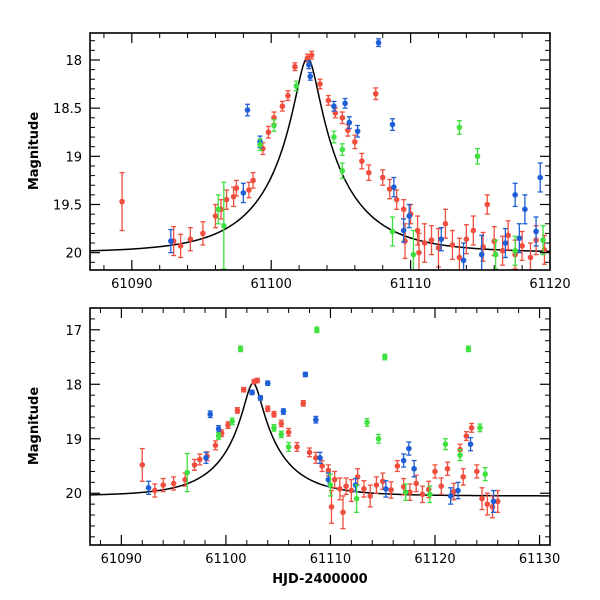 Image resolution: width=600 pixels, height=600 pixels. I want to click on y-tick-label: 18.5, so click(67, 109).